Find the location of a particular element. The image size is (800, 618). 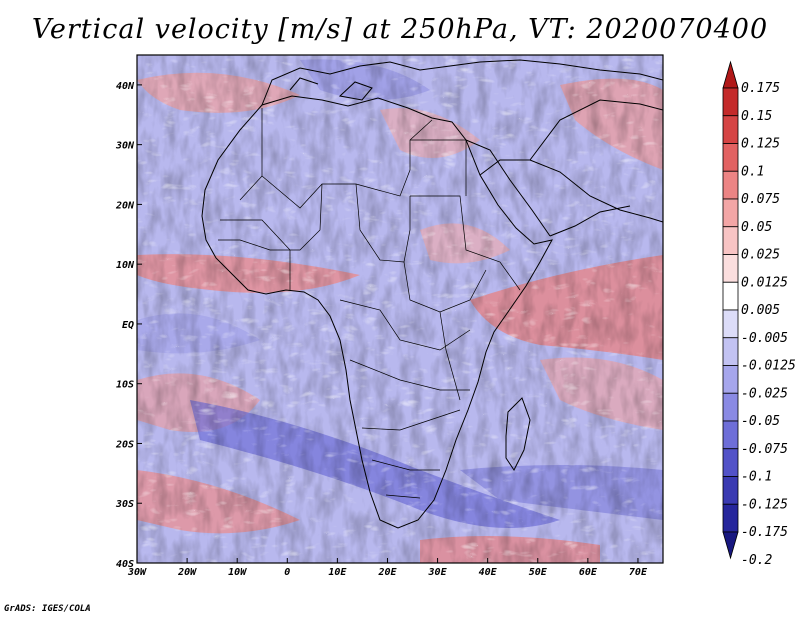

x-tick-label: 50E is located at coordinates (538, 572).